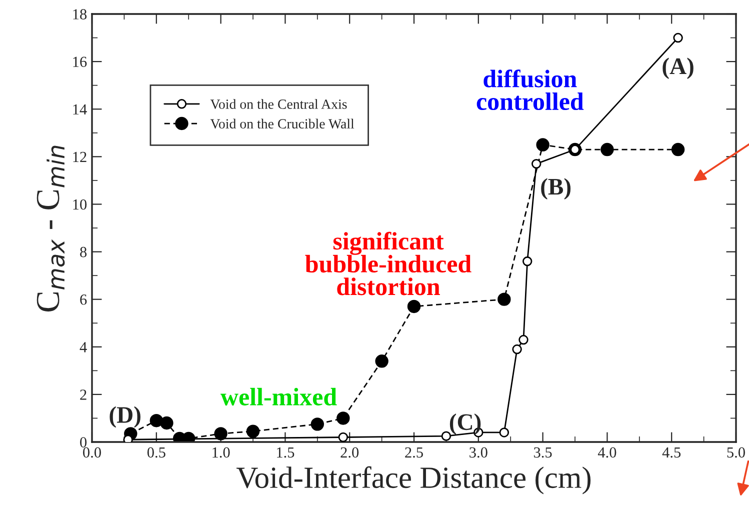  I want to click on y-tick-label: 10, so click(80, 204).